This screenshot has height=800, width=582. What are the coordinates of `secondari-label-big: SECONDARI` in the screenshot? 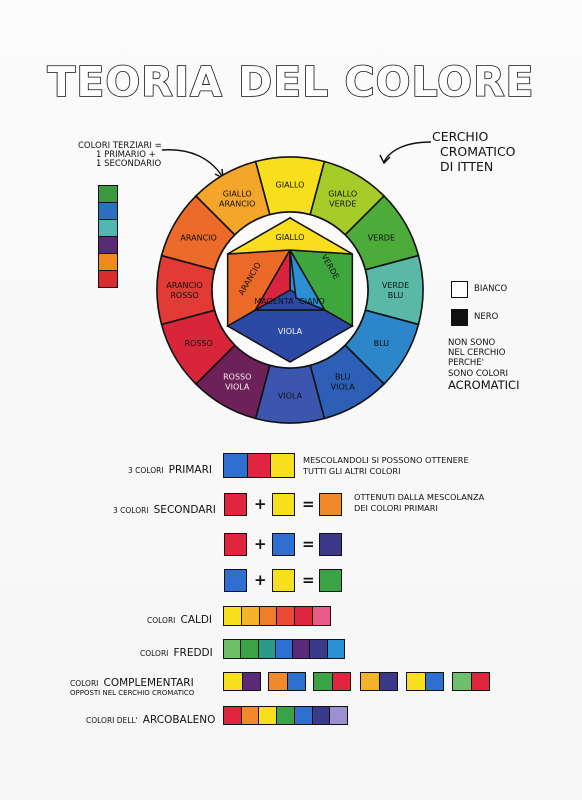 It's located at (184, 510).